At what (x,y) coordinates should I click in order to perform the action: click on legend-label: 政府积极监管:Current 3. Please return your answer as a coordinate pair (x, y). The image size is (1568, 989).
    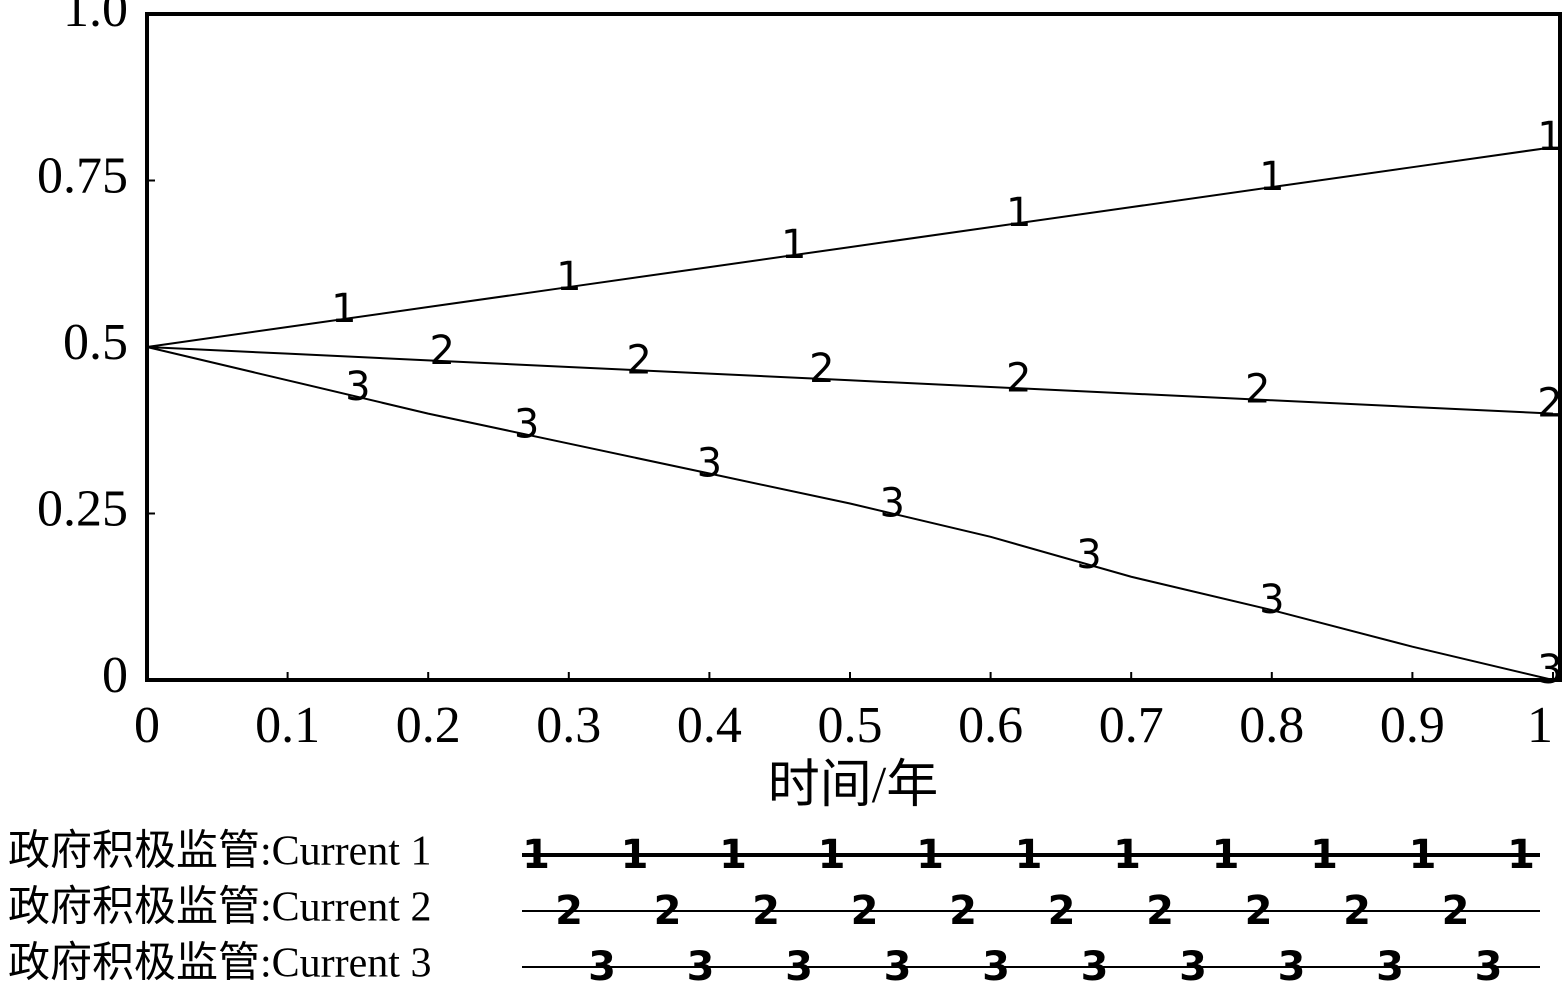
    Looking at the image, I should click on (219, 963).